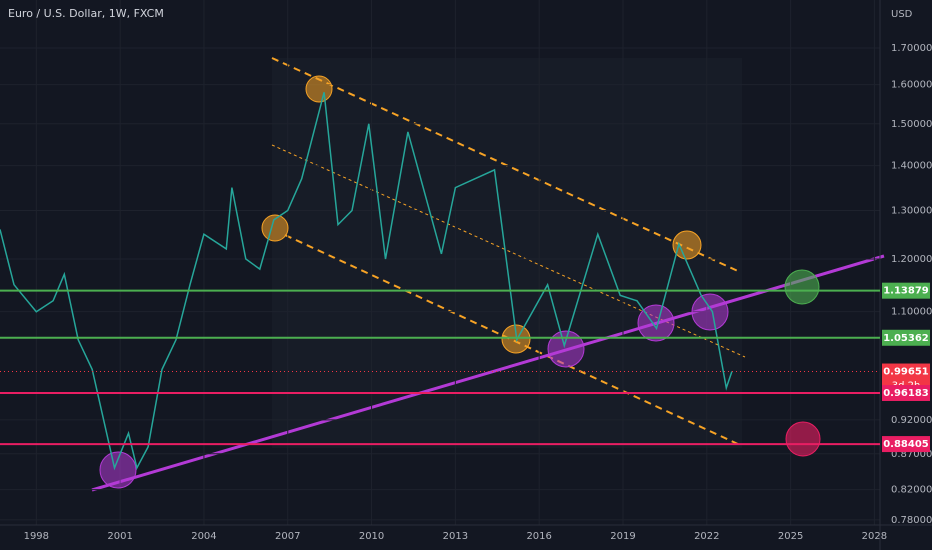  What do you see at coordinates (906, 372) in the screenshot?
I see `level-label-text: 0.99651` at bounding box center [906, 372].